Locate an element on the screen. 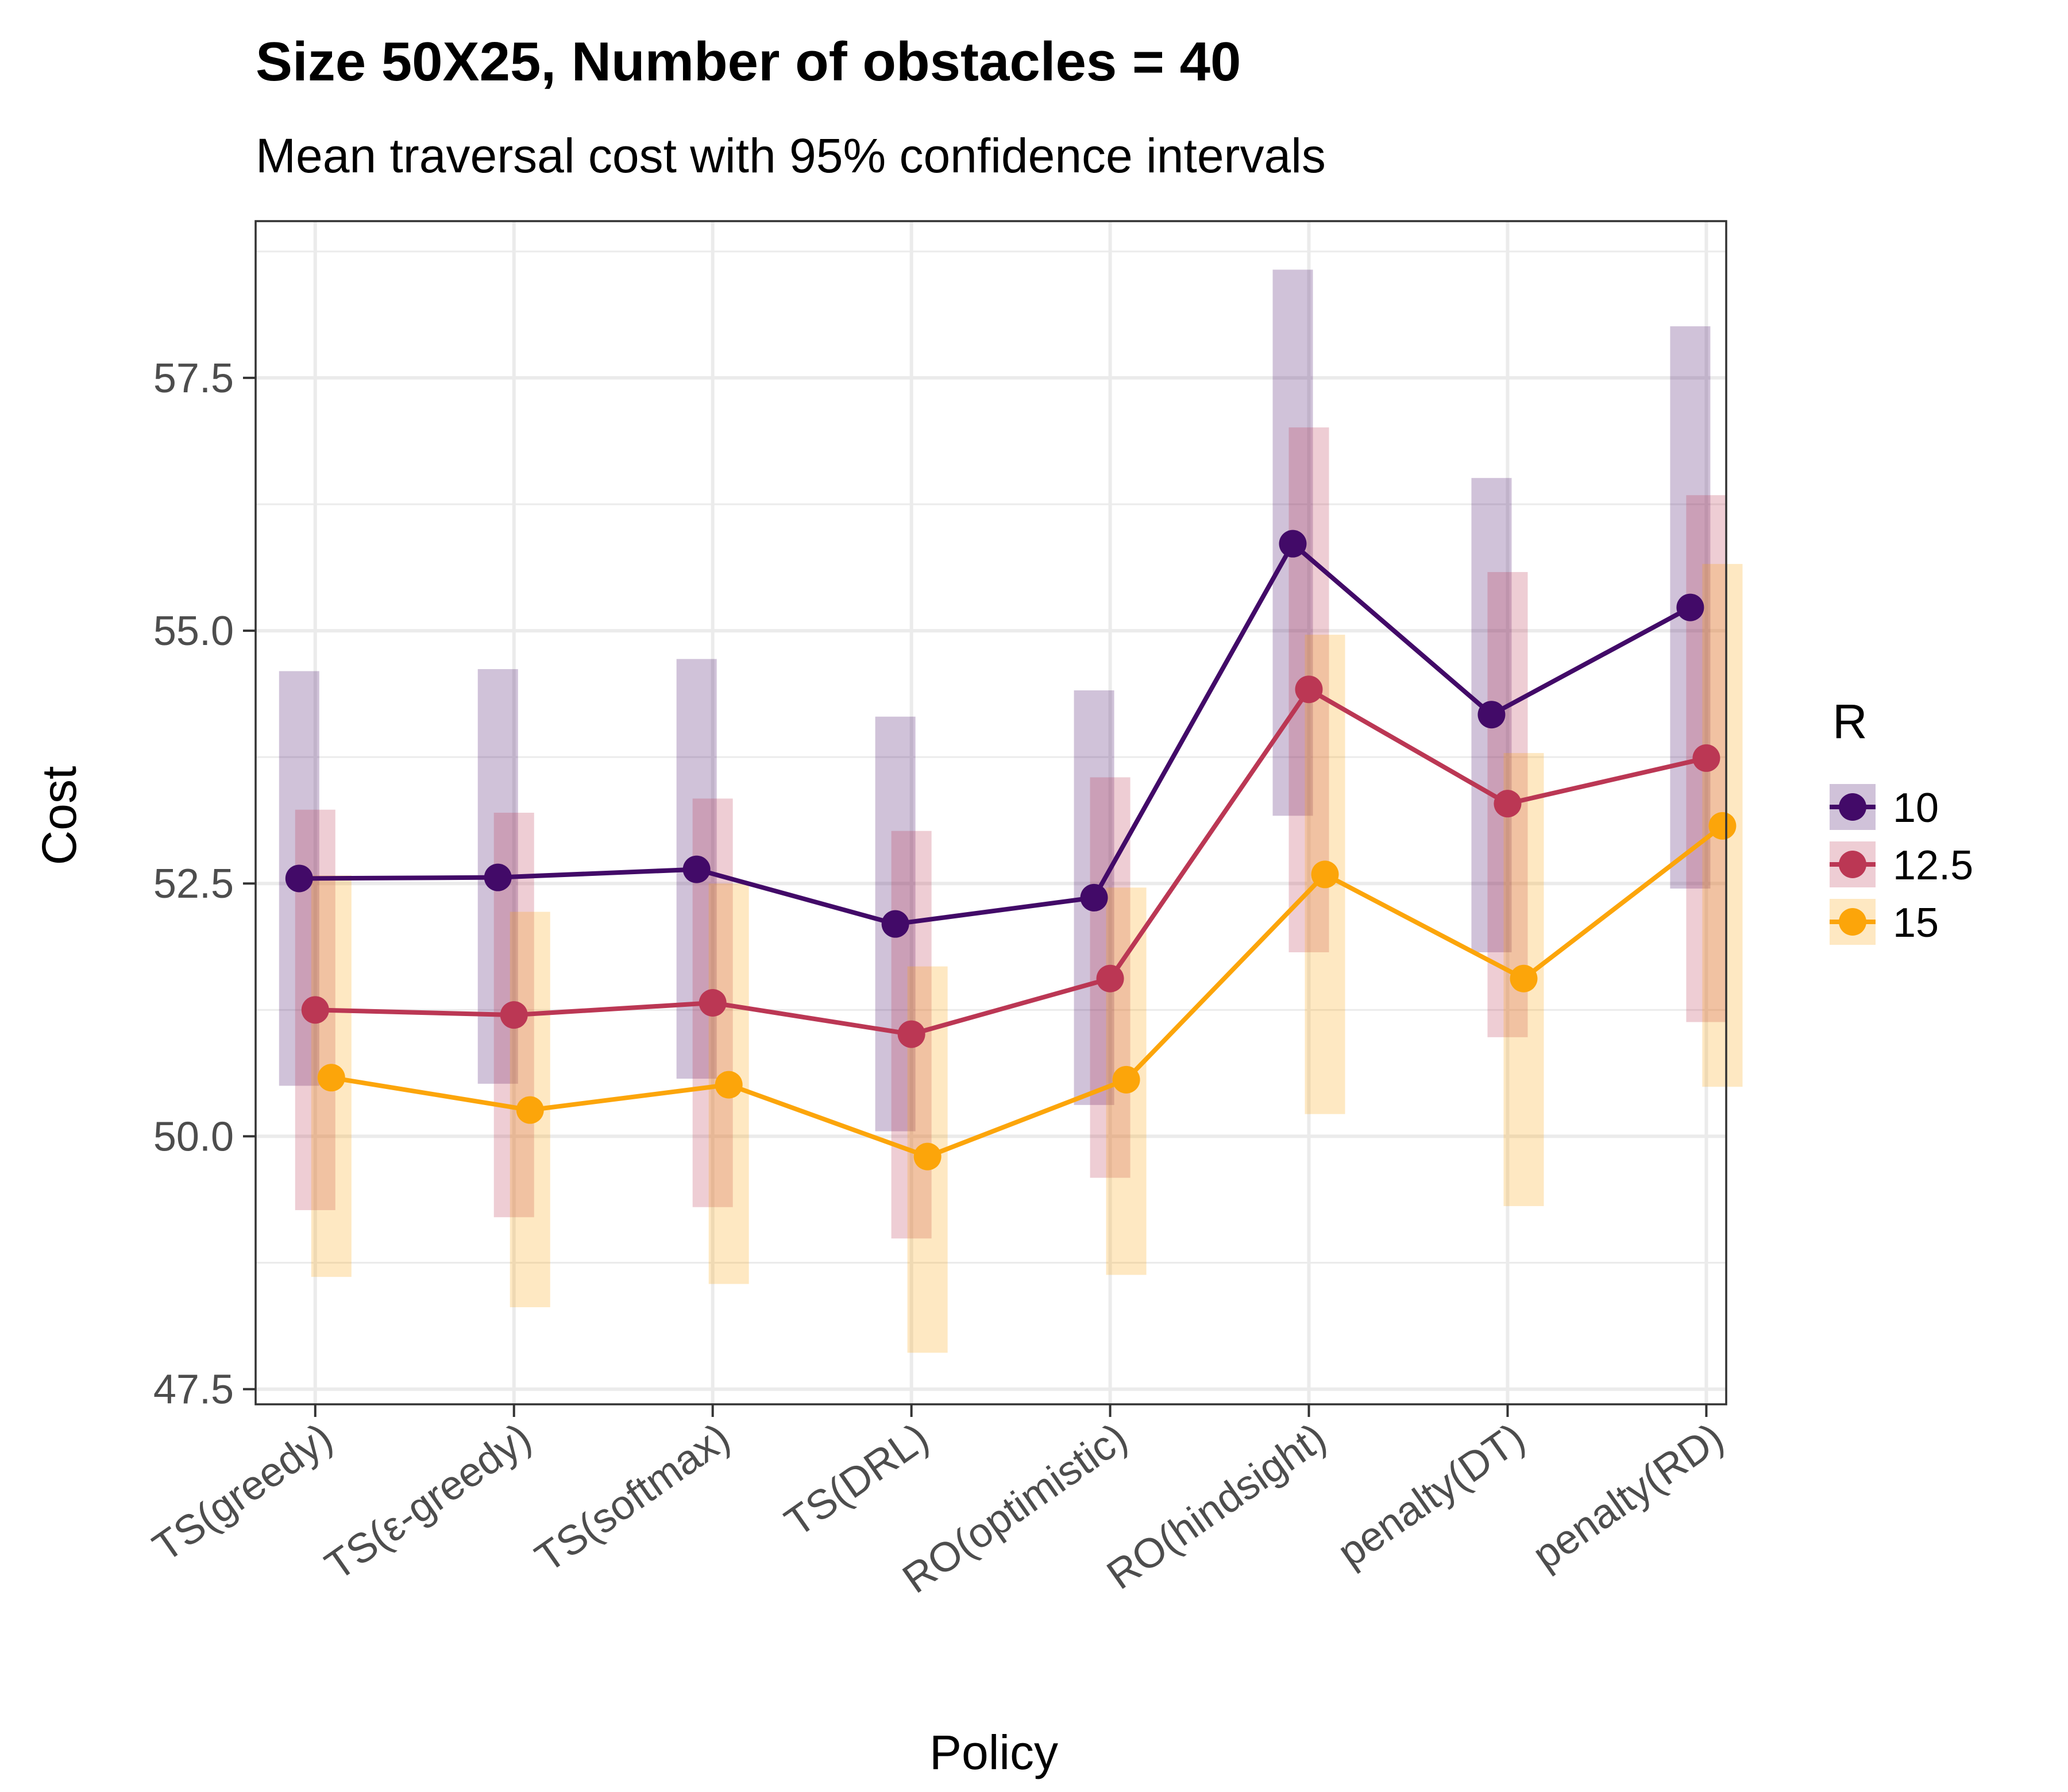 The height and width of the screenshot is (1792, 2068). legend-item: 15 is located at coordinates (1884, 922).